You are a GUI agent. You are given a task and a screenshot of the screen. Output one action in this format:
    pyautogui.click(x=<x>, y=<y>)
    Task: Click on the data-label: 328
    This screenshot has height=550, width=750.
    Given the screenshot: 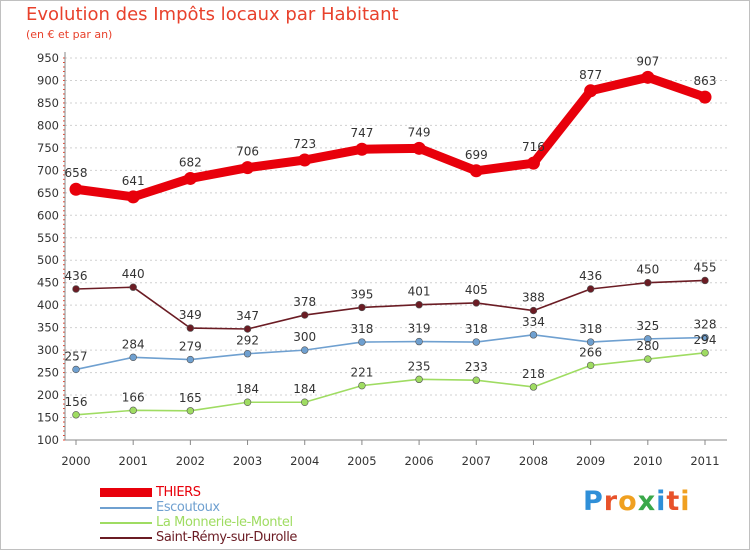 What is the action you would take?
    pyautogui.click(x=705, y=325)
    